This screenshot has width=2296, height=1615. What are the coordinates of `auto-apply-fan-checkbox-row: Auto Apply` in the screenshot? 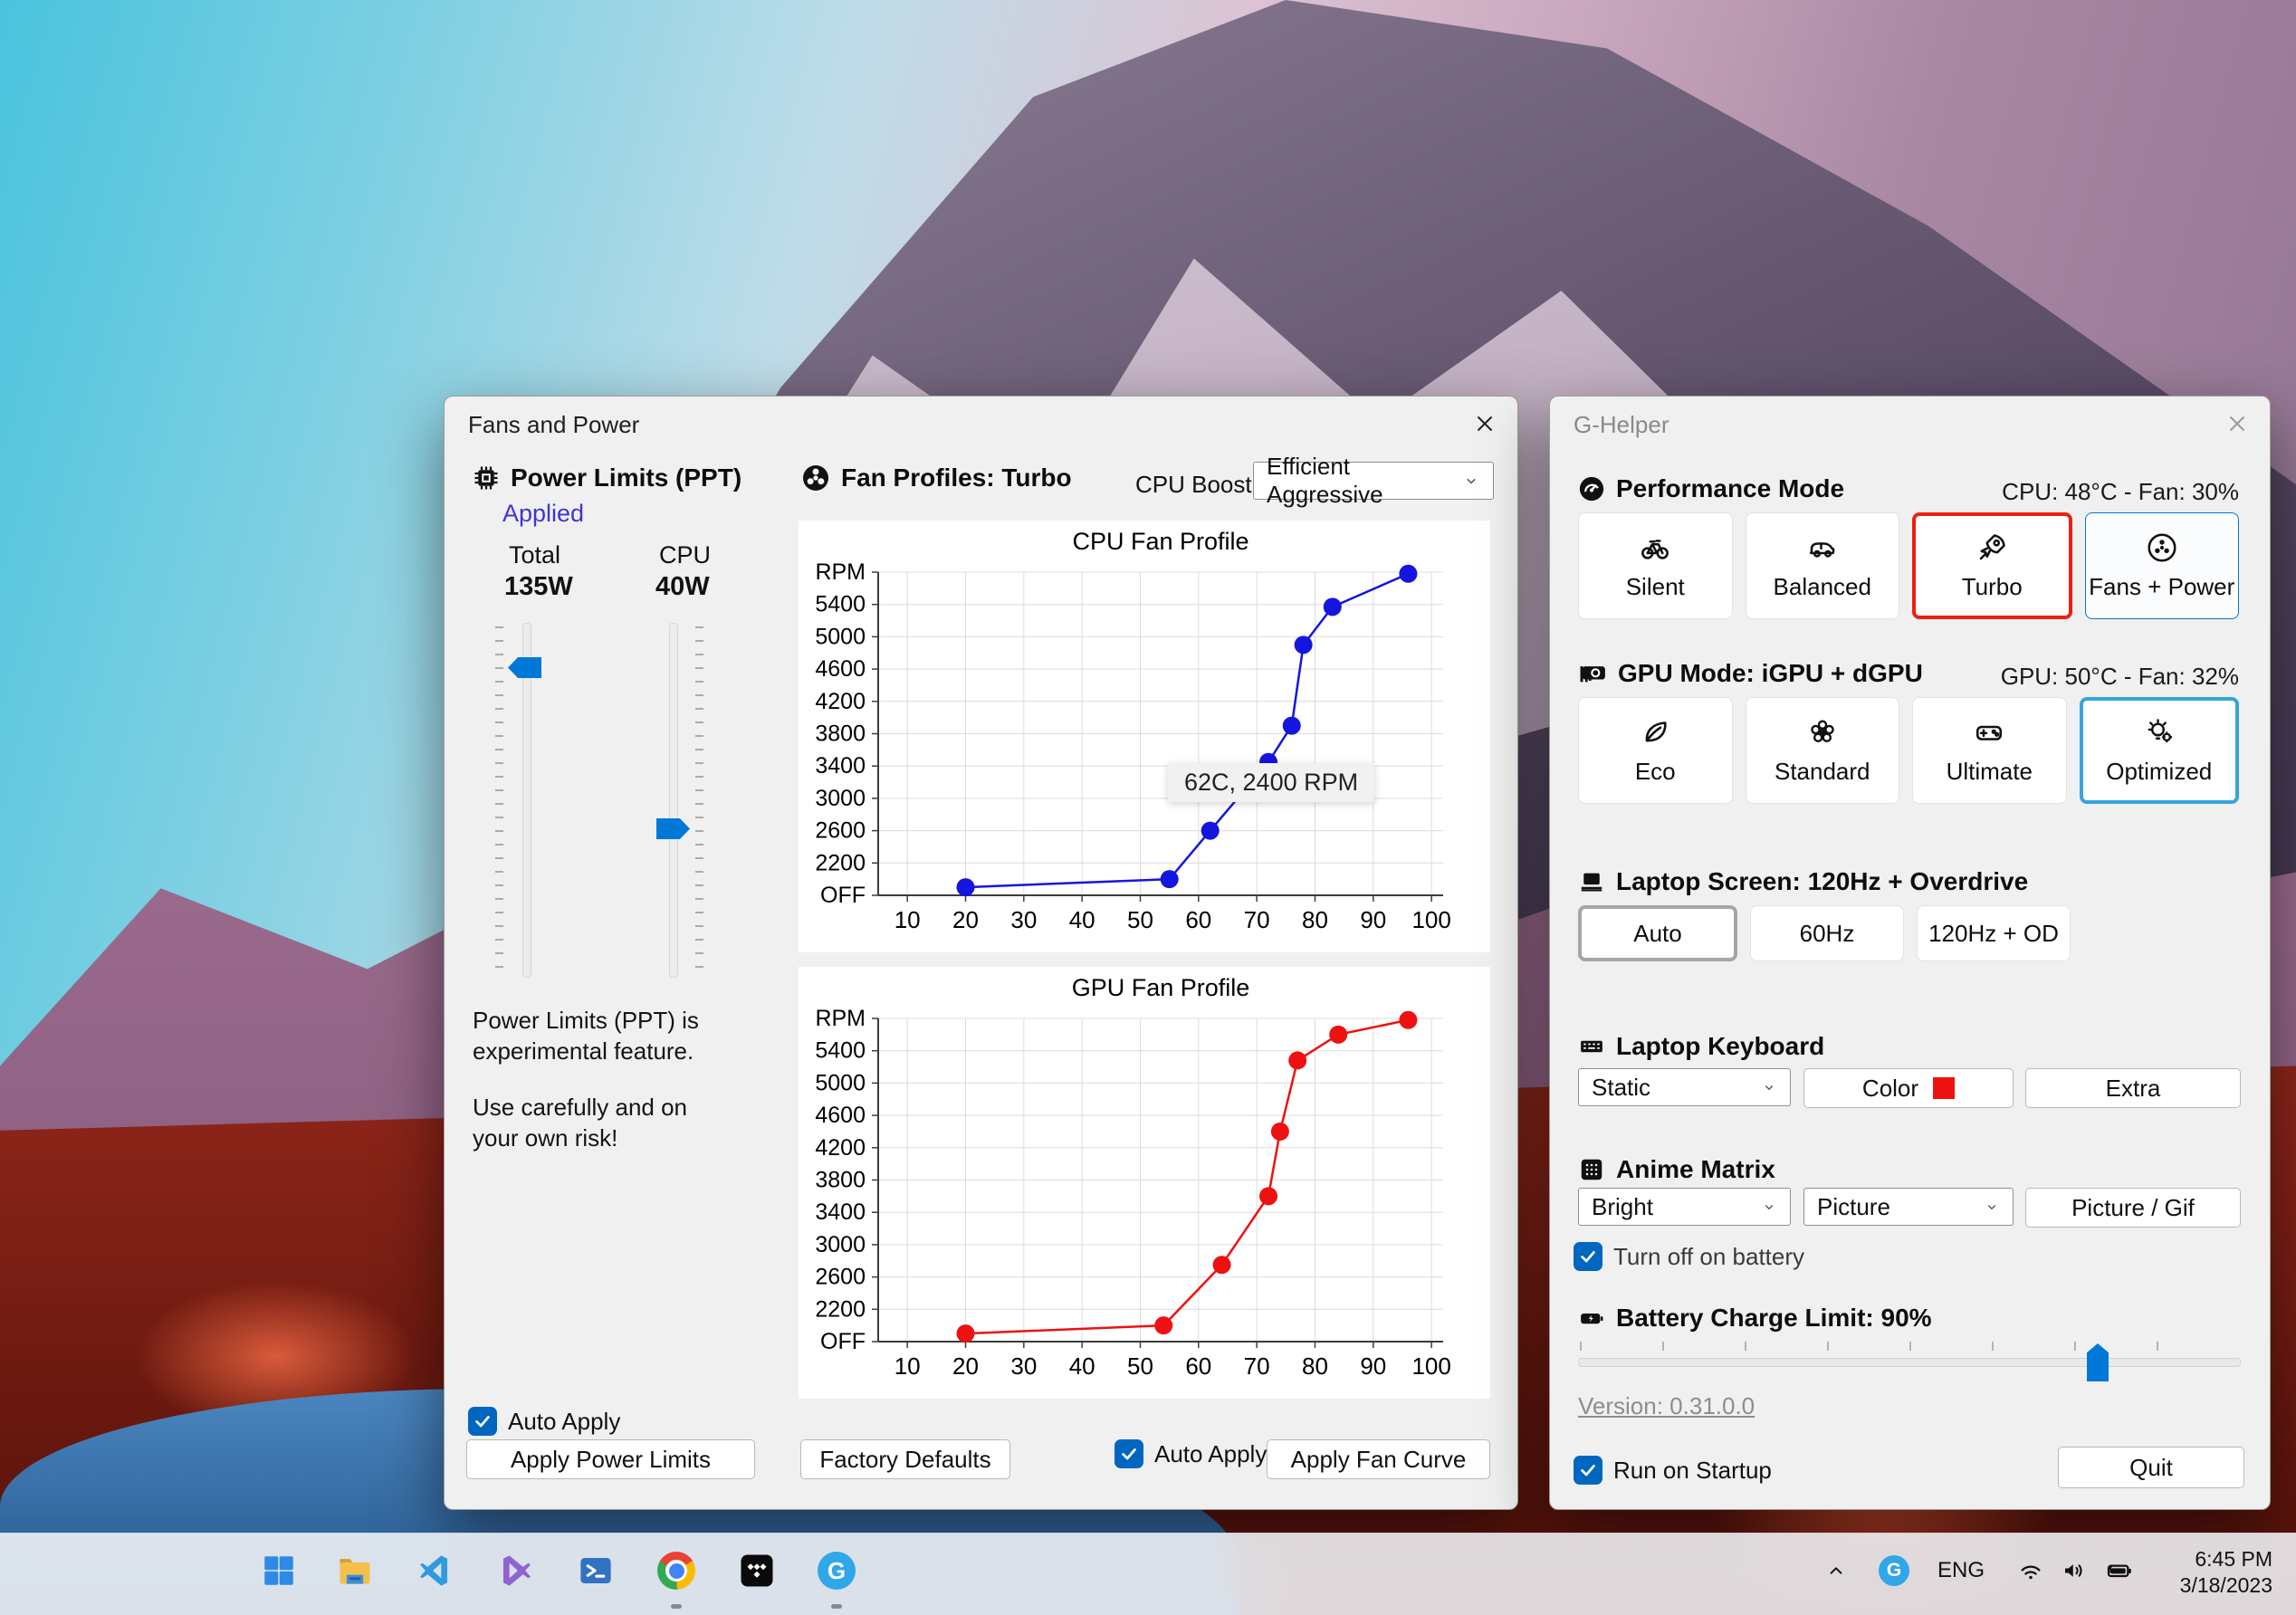 It's located at (1191, 1453).